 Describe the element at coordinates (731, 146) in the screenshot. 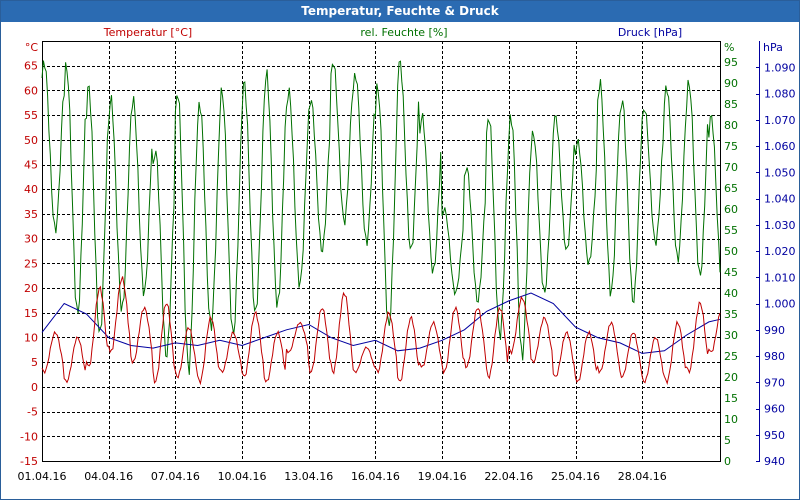

I see `humidity-tick-label: 75` at that location.